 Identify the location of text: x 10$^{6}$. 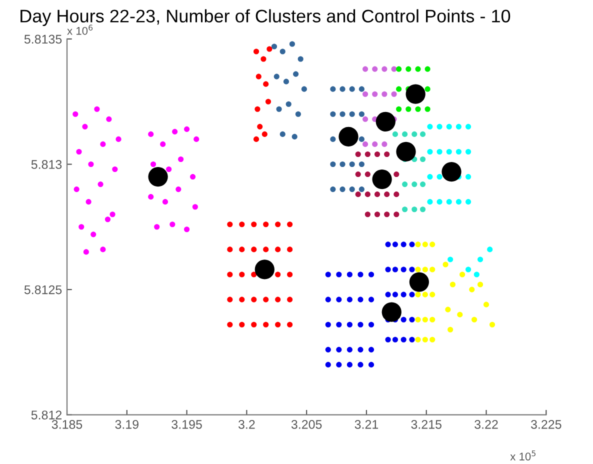
(80, 29).